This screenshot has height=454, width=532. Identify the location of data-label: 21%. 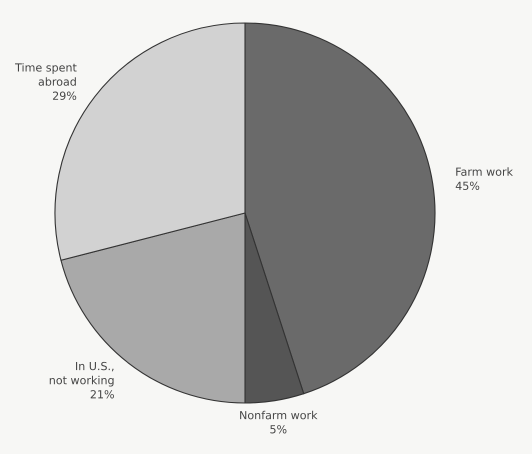
(102, 394).